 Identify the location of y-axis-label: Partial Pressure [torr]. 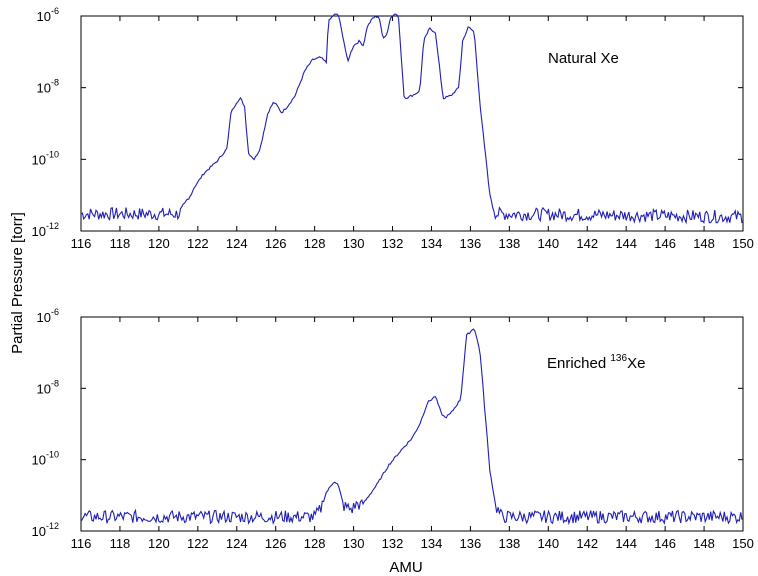
(17, 283).